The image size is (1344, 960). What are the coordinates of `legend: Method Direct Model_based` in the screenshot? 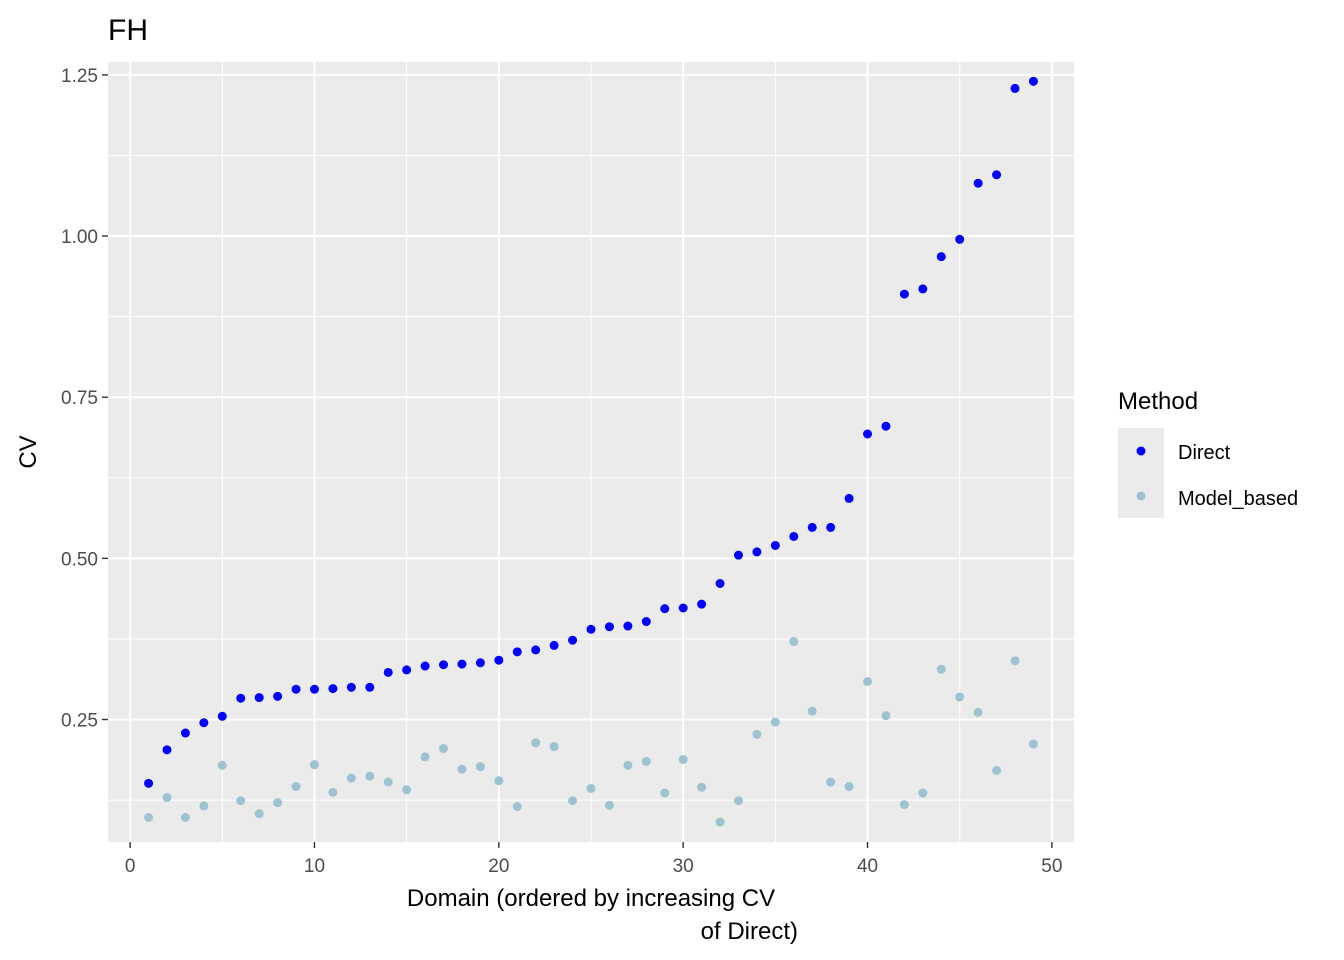 It's located at (1208, 453).